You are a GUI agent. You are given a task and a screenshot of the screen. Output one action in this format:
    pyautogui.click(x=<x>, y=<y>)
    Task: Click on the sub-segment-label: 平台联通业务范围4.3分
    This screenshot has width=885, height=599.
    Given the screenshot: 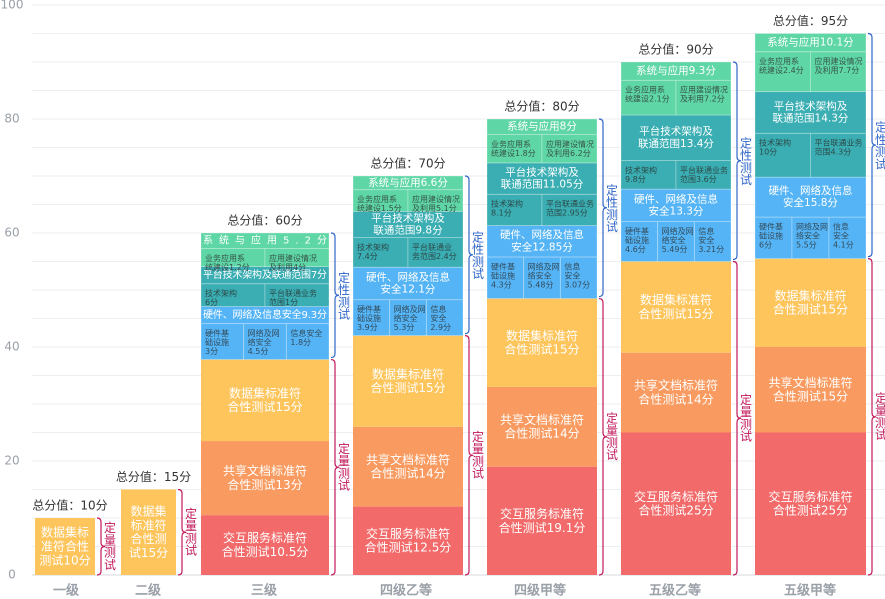 What is the action you would take?
    pyautogui.click(x=839, y=146)
    